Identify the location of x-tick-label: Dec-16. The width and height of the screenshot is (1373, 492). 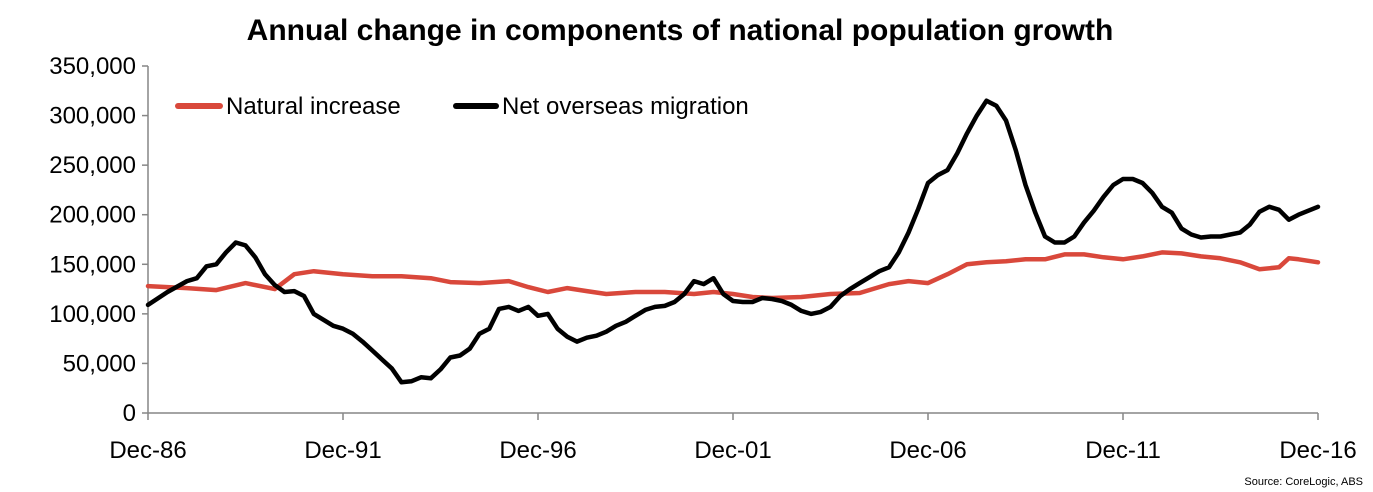
(1317, 450).